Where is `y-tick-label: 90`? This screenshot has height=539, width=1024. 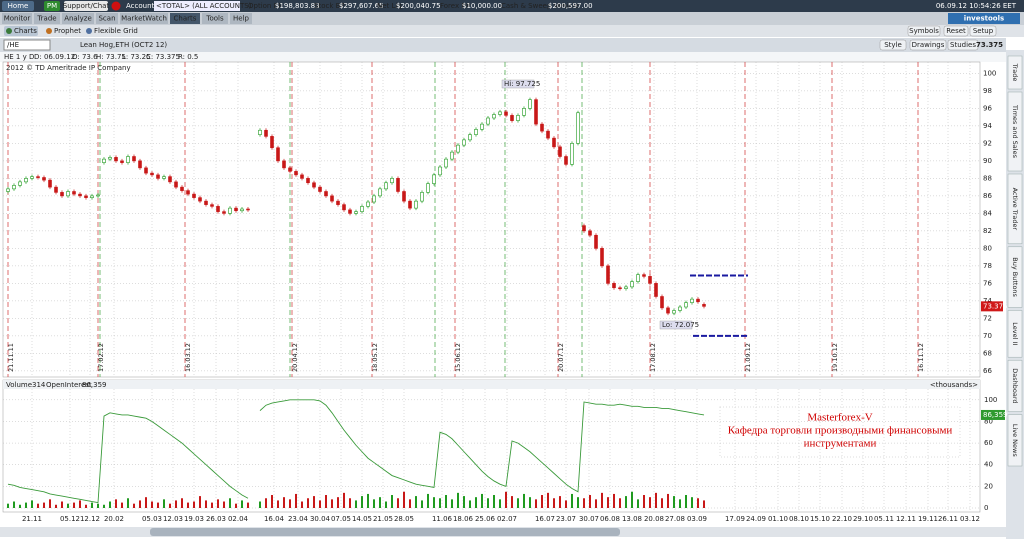
y-tick-label: 90 is located at coordinates (987, 161).